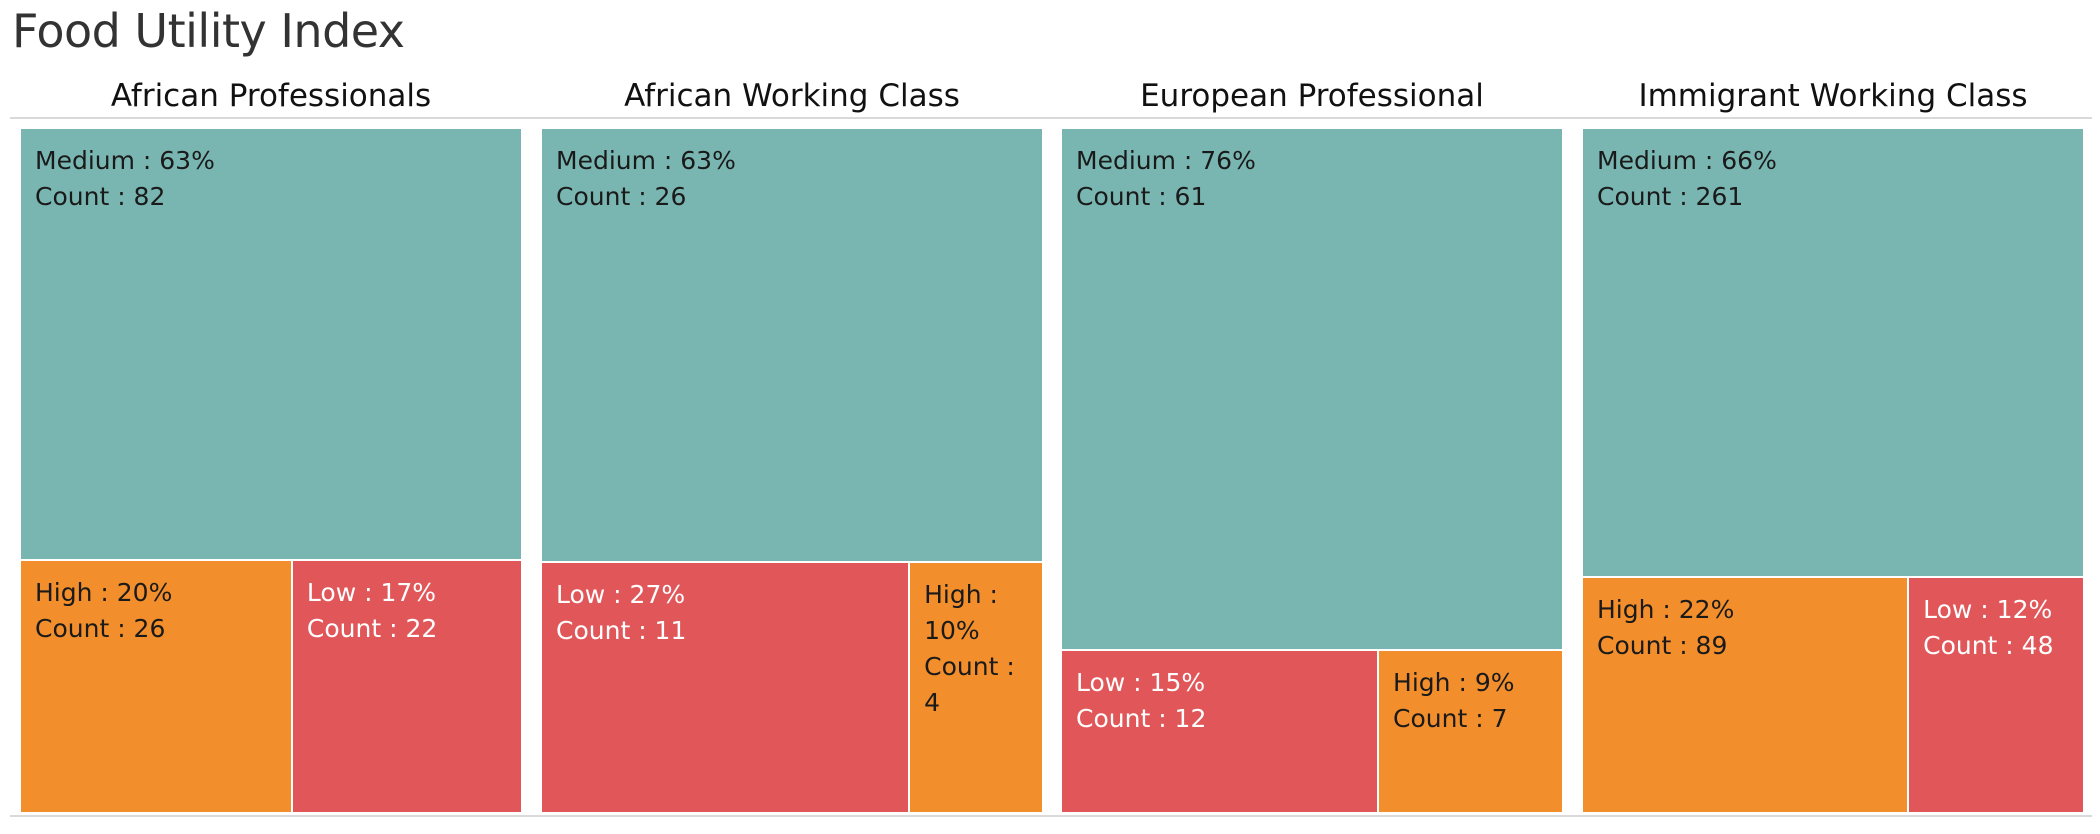 The width and height of the screenshot is (2100, 834). What do you see at coordinates (156, 686) in the screenshot?
I see `treemap-cell-high: High : 20% Count : 26` at bounding box center [156, 686].